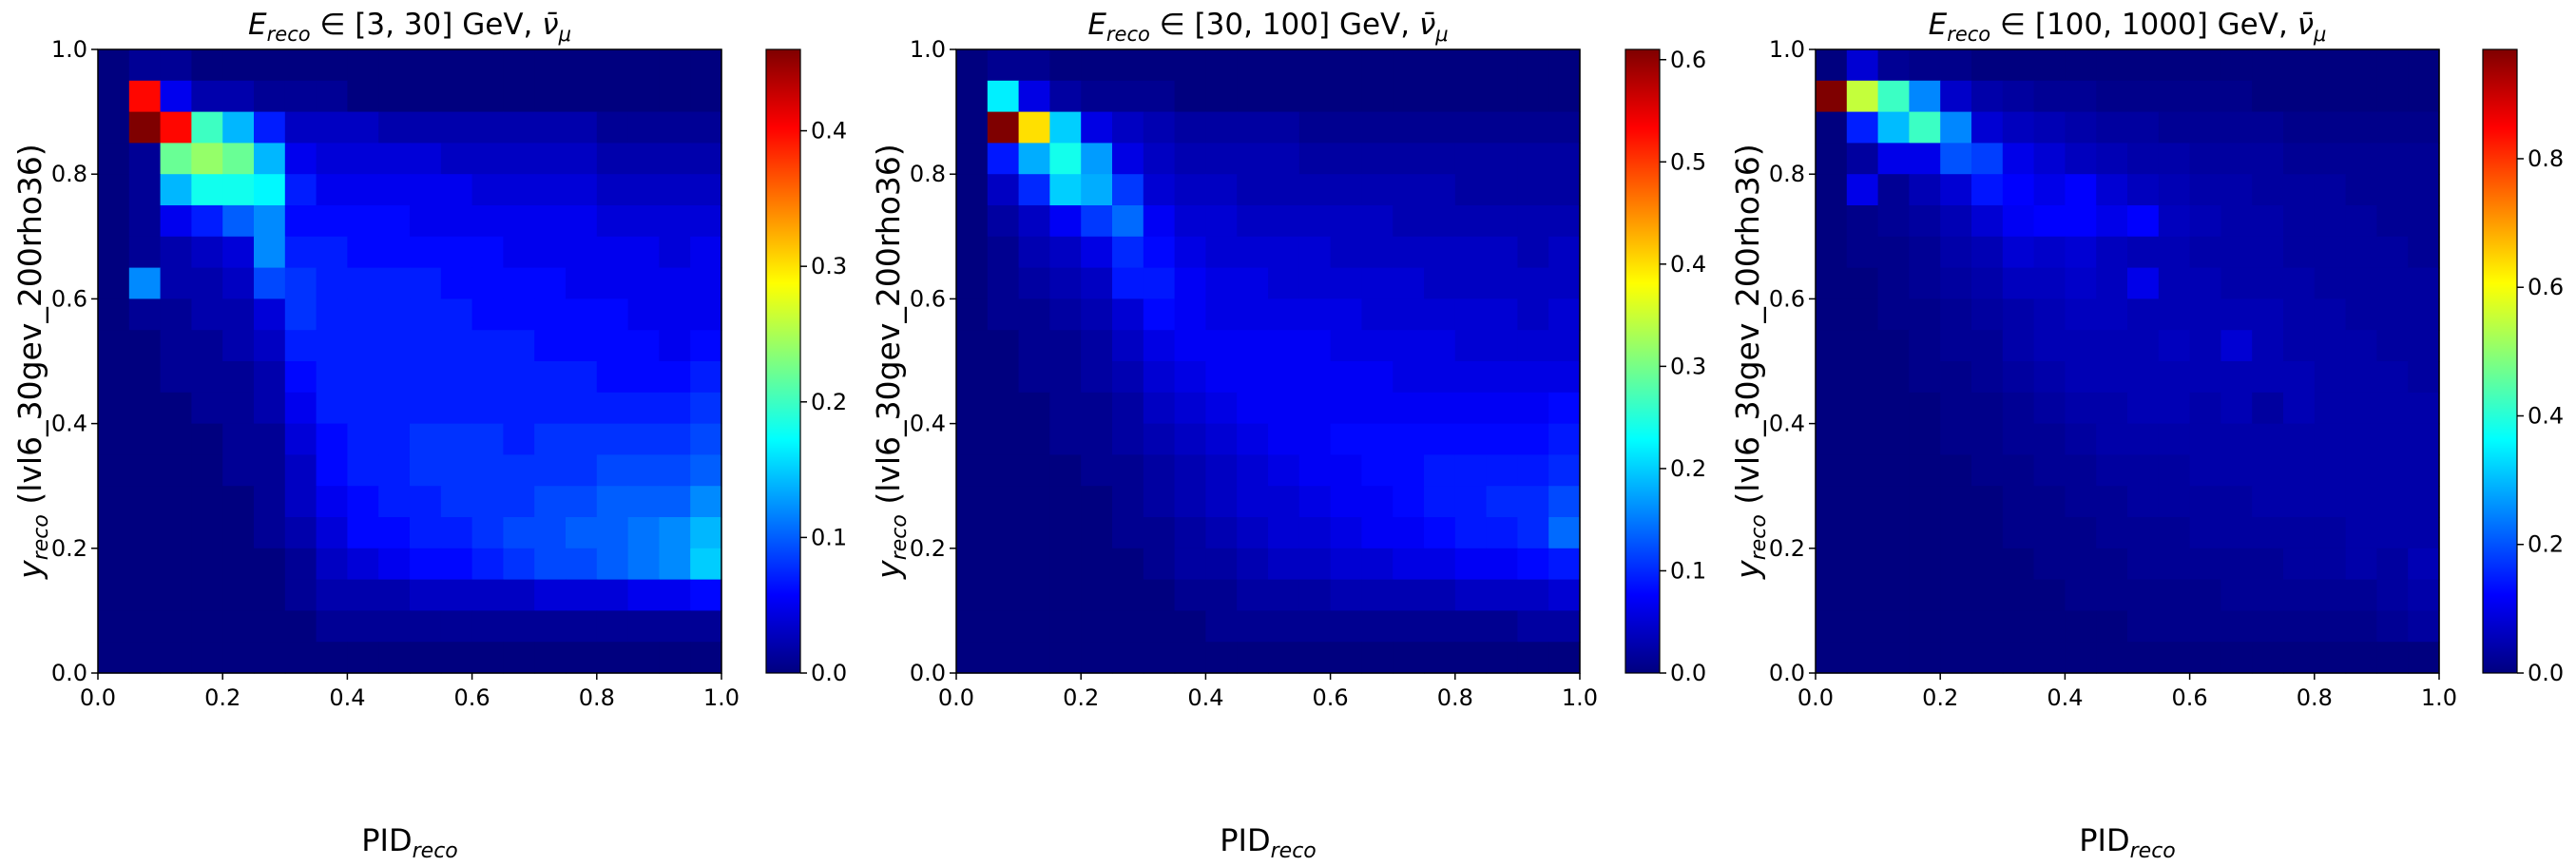 This screenshot has width=2576, height=866. What do you see at coordinates (1688, 162) in the screenshot?
I see `colorbar-tick-label: 0.5` at bounding box center [1688, 162].